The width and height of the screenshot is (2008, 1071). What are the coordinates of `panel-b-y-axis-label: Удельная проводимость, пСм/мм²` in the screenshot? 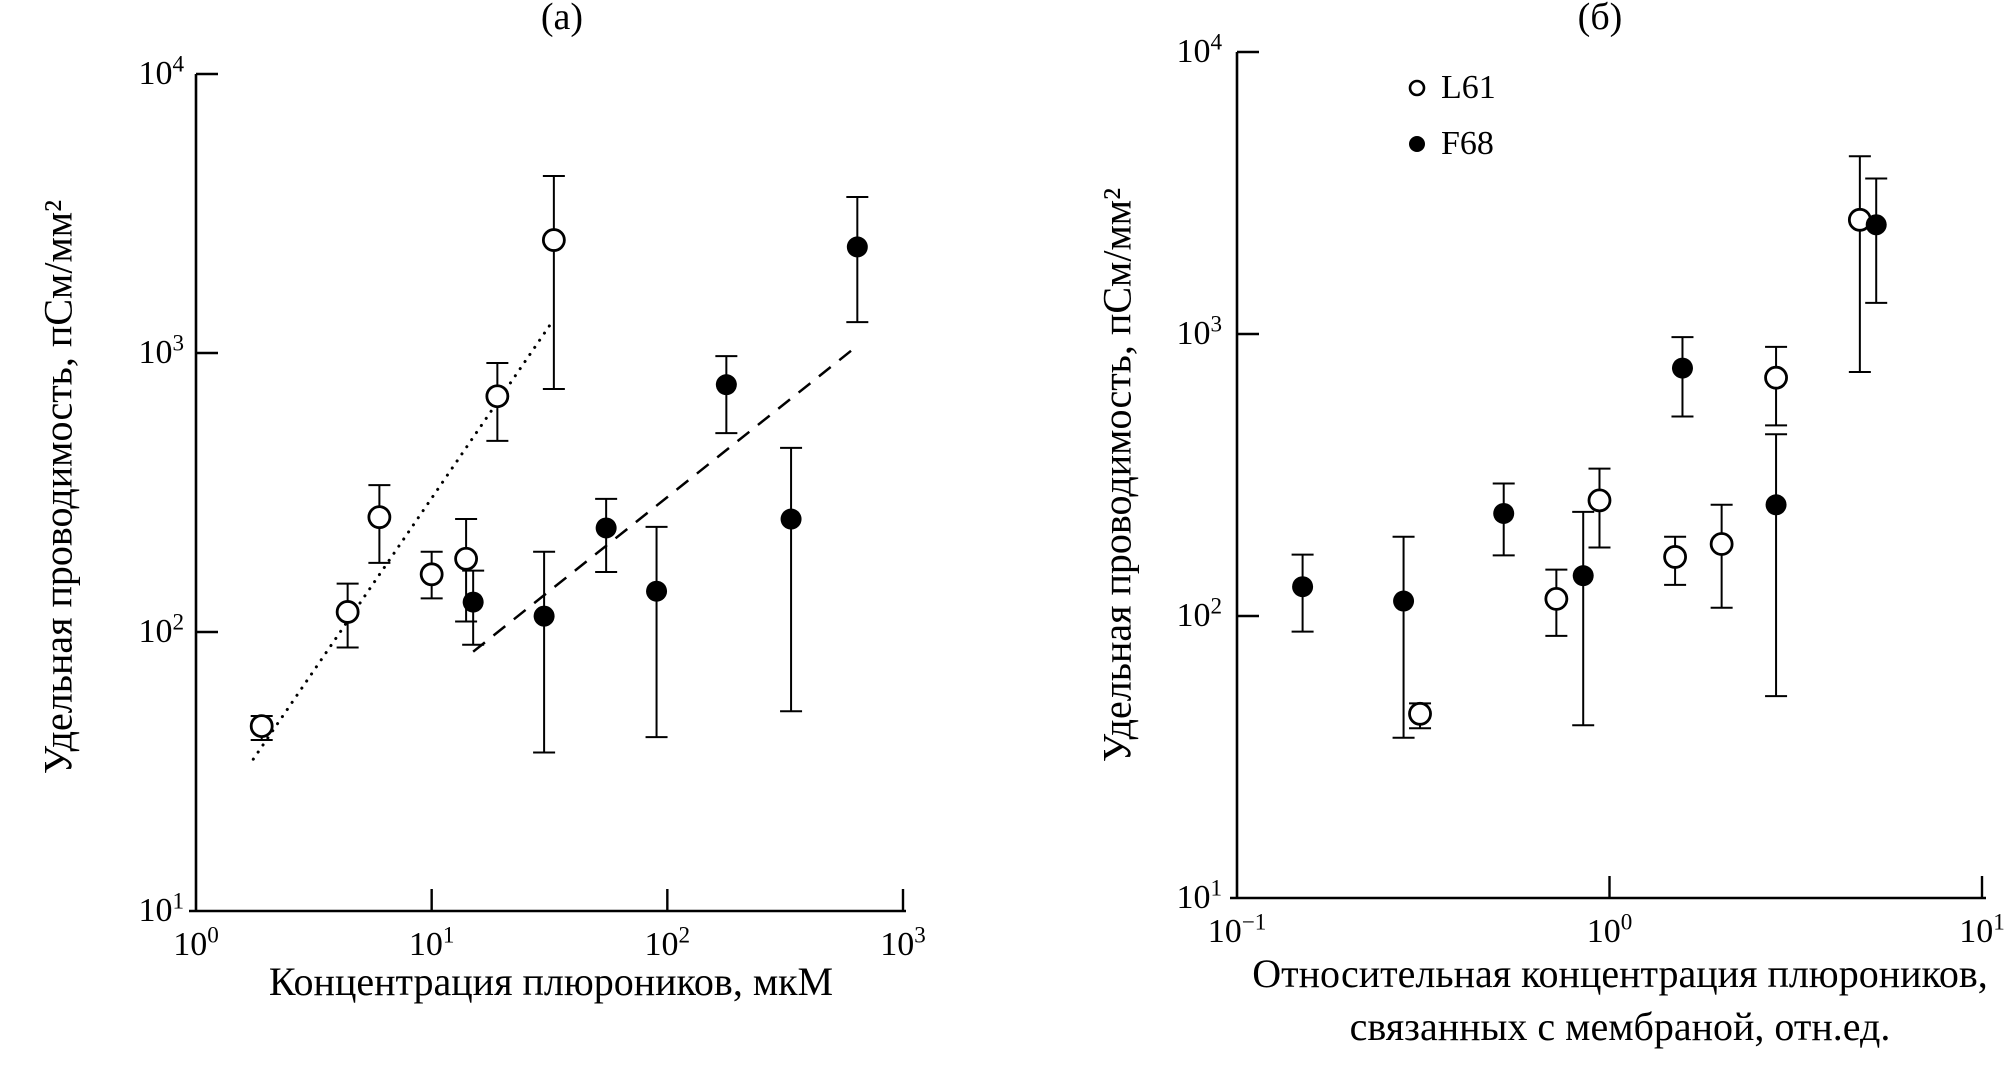 It's located at (1117, 475).